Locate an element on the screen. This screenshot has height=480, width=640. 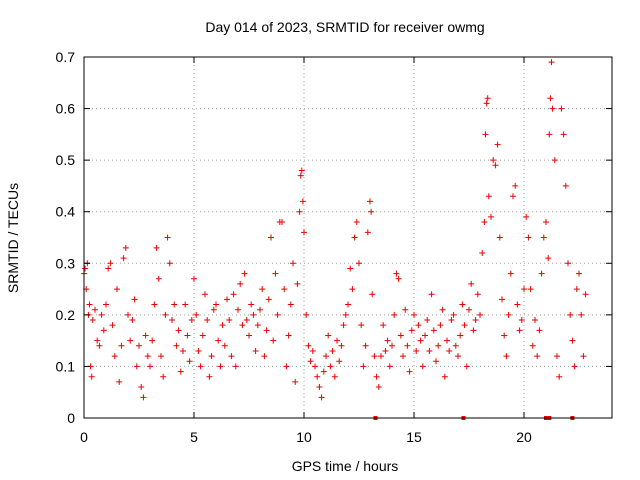
x-axis-label: GPS time / hours is located at coordinates (345, 466).